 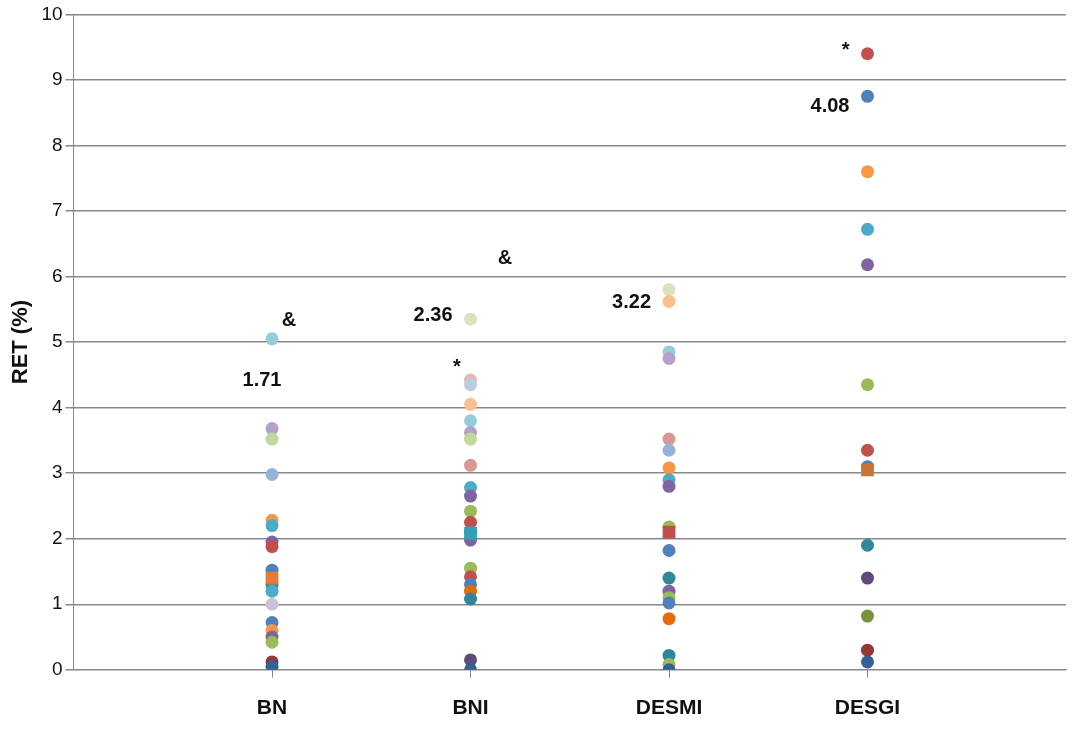 What do you see at coordinates (830, 104) in the screenshot?
I see `annotation: 4.08` at bounding box center [830, 104].